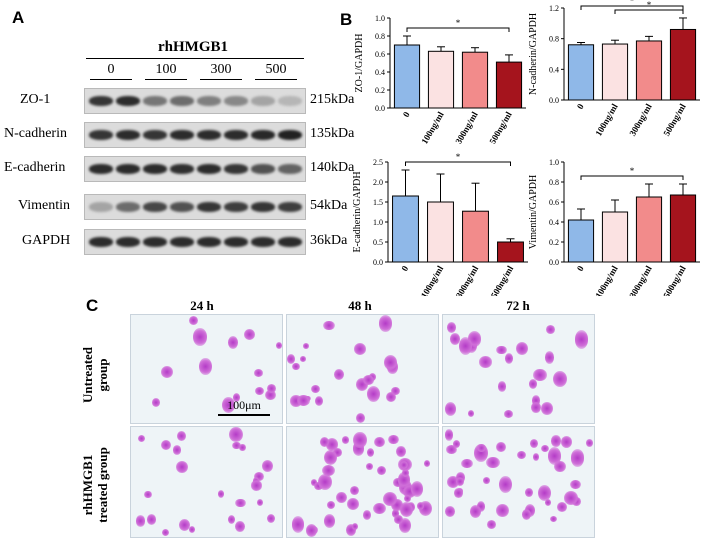 The image size is (711, 541). What do you see at coordinates (332, 167) in the screenshot?
I see `kda-label: 140kDa` at bounding box center [332, 167].